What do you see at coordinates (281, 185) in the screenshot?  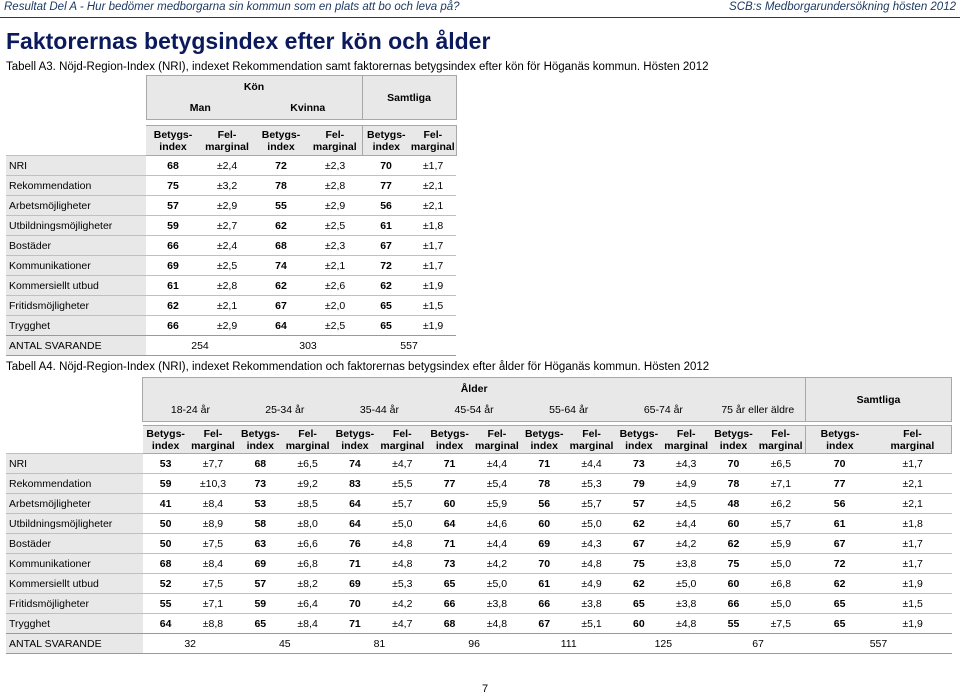 I see `table-a3-cell-index: 78` at bounding box center [281, 185].